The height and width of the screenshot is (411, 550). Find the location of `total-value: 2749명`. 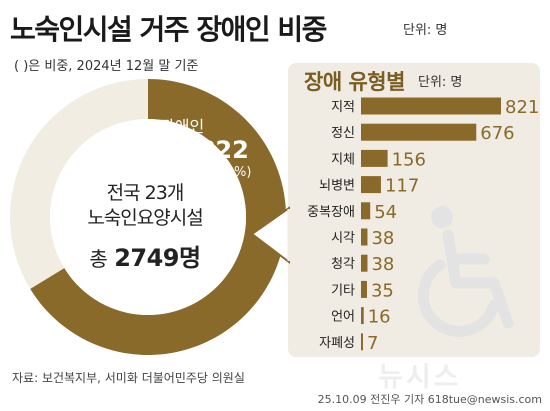

total-value: 2749명 is located at coordinates (157, 258).